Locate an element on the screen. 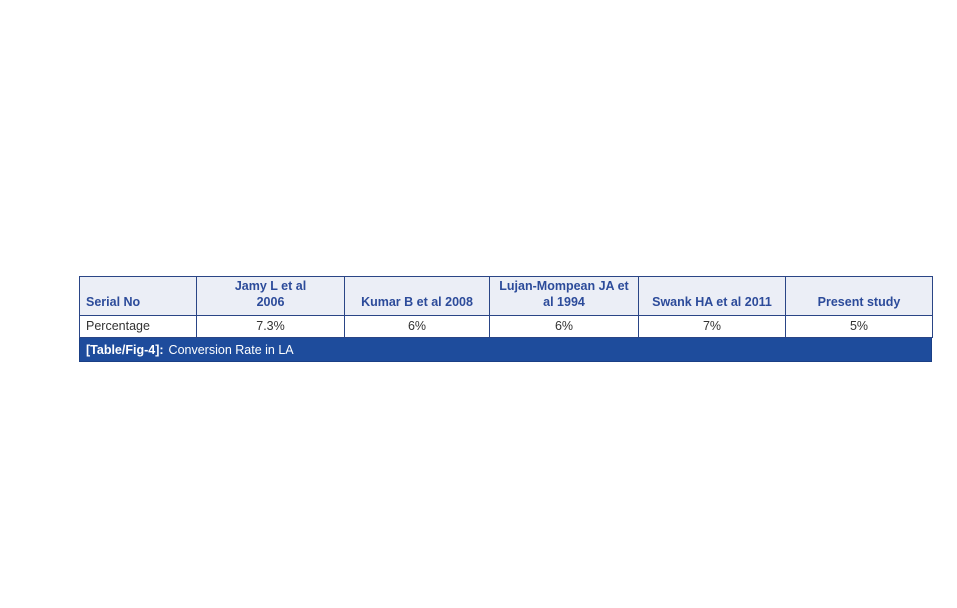 Image resolution: width=957 pixels, height=608 pixels. table-row: Percentage 7.3% 6% 6% 7% 5% is located at coordinates (506, 327).